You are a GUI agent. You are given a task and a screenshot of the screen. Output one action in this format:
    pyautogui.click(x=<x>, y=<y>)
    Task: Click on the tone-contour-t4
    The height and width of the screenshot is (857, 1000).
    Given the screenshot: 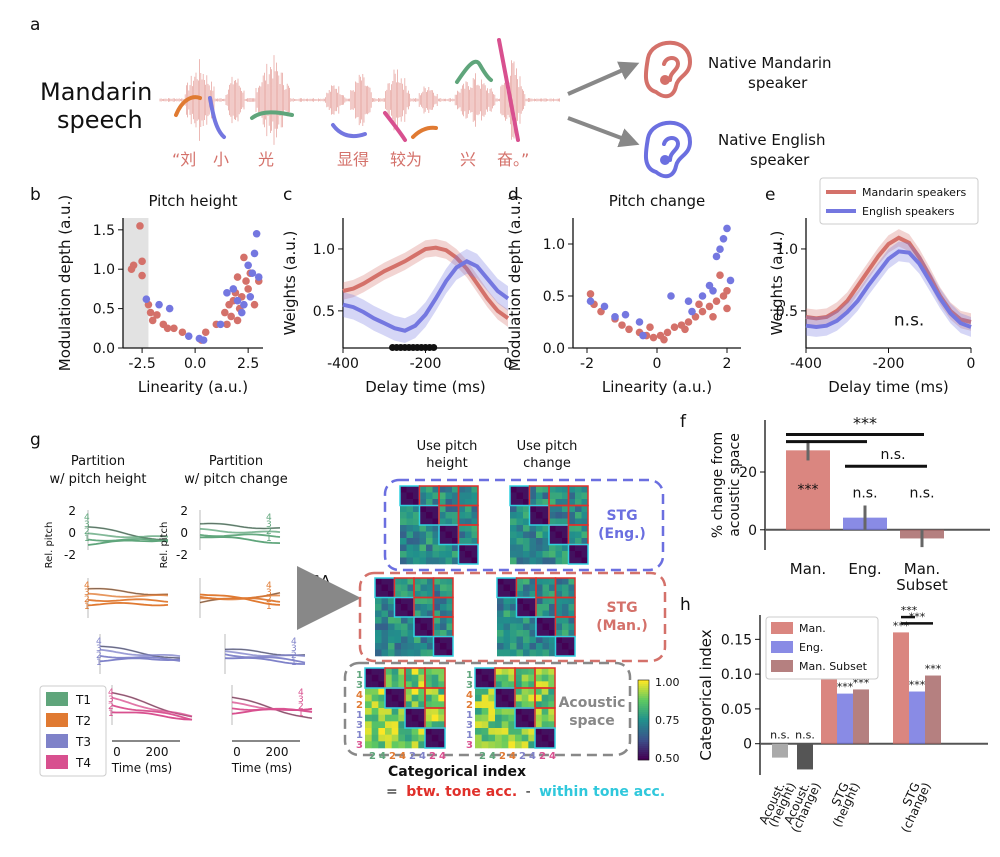 What is the action you would take?
    pyautogui.click(x=395, y=126)
    